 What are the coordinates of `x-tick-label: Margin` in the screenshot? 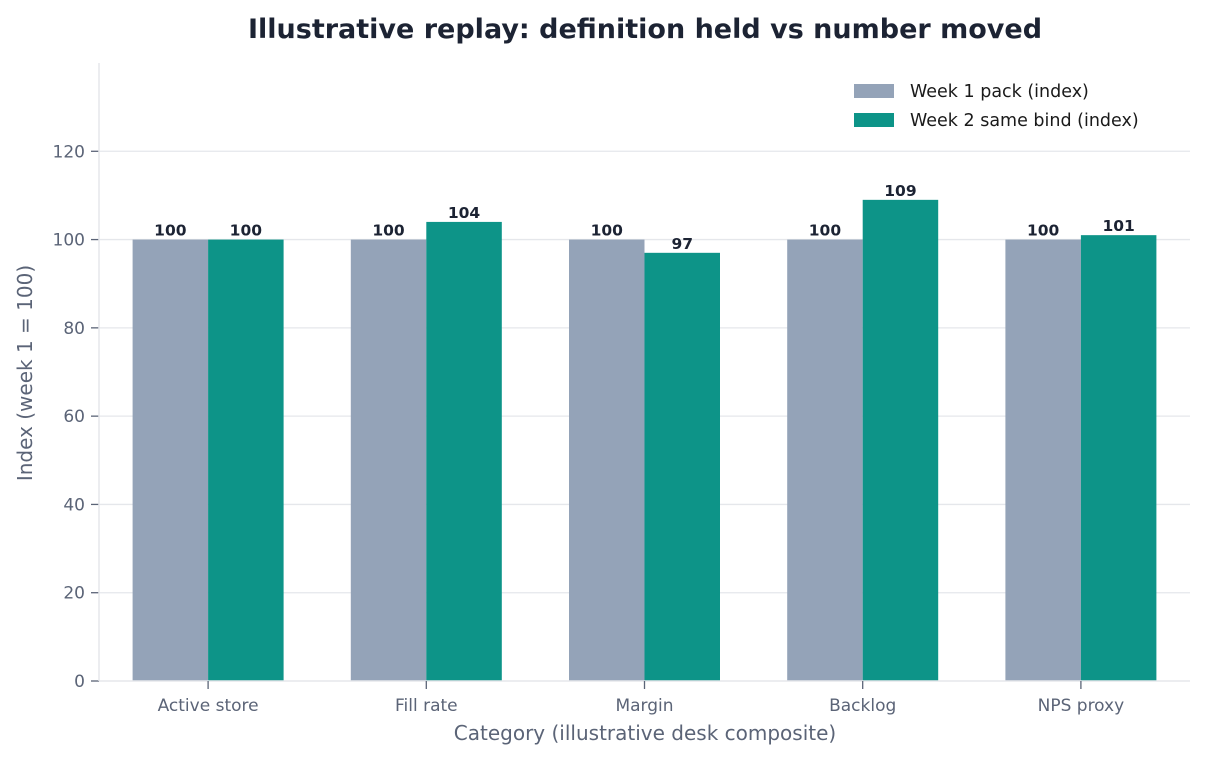 It's located at (644, 706).